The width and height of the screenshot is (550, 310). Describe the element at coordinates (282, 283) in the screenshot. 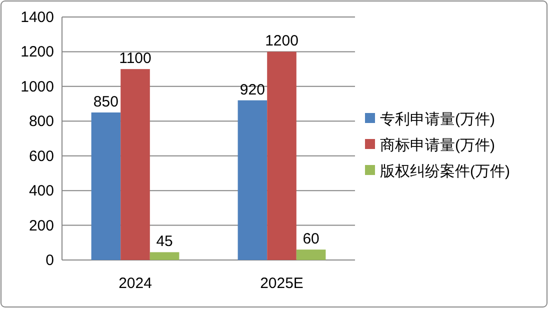

I see `x-tick-label: 2025E` at that location.